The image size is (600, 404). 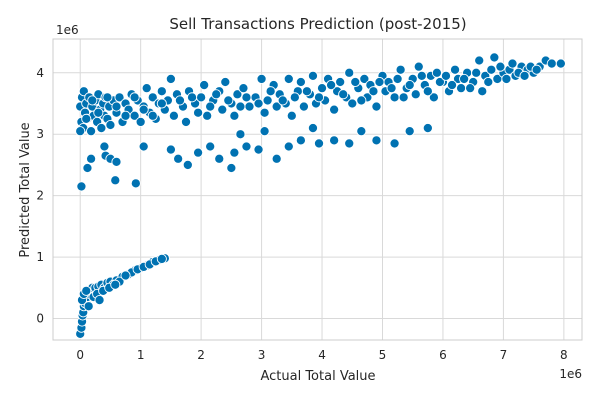 What do you see at coordinates (317, 24) in the screenshot?
I see `chart-title: Sell Transactions Prediction (post-2015)` at bounding box center [317, 24].